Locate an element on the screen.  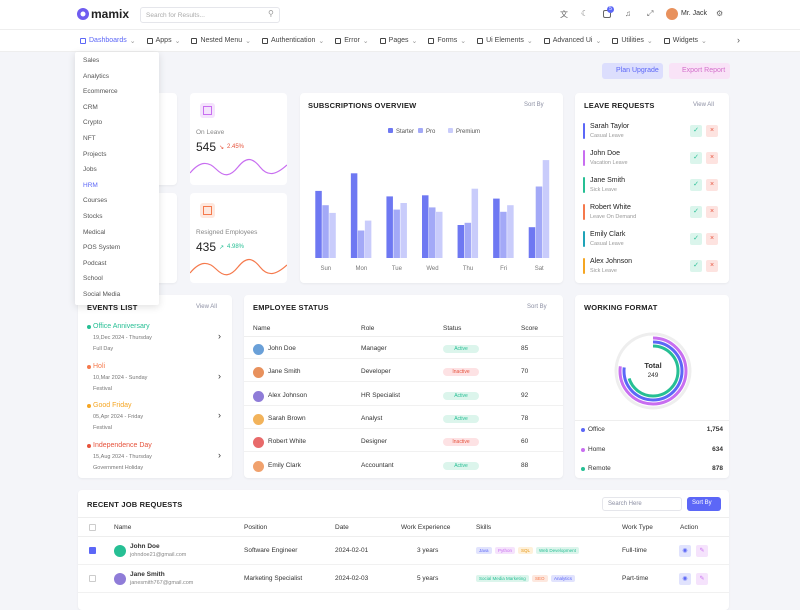
dropdown-item: POS System is located at coordinates (102, 248).